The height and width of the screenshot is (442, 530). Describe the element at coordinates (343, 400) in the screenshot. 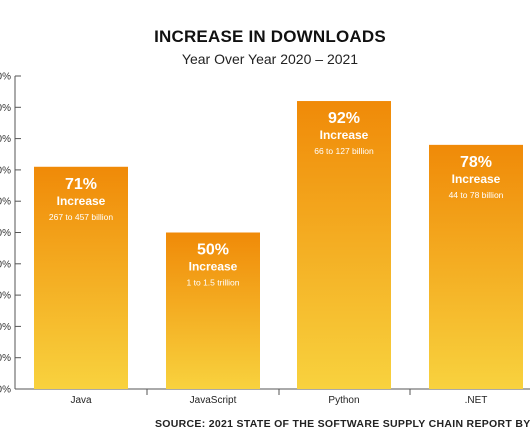

I see `x-category-label: Python` at that location.